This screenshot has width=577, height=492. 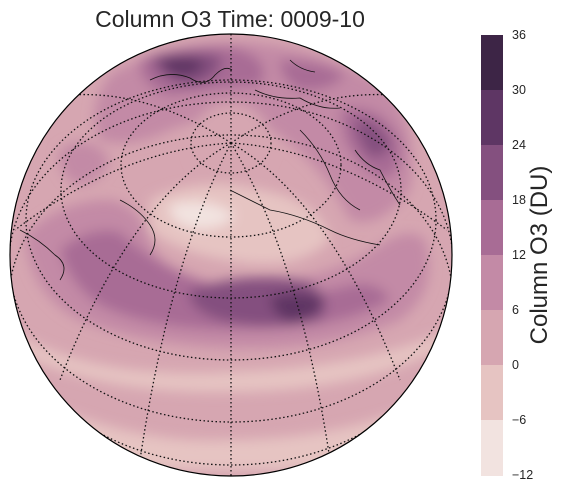 I want to click on colorbar-tick-label: 30, so click(x=519, y=90).